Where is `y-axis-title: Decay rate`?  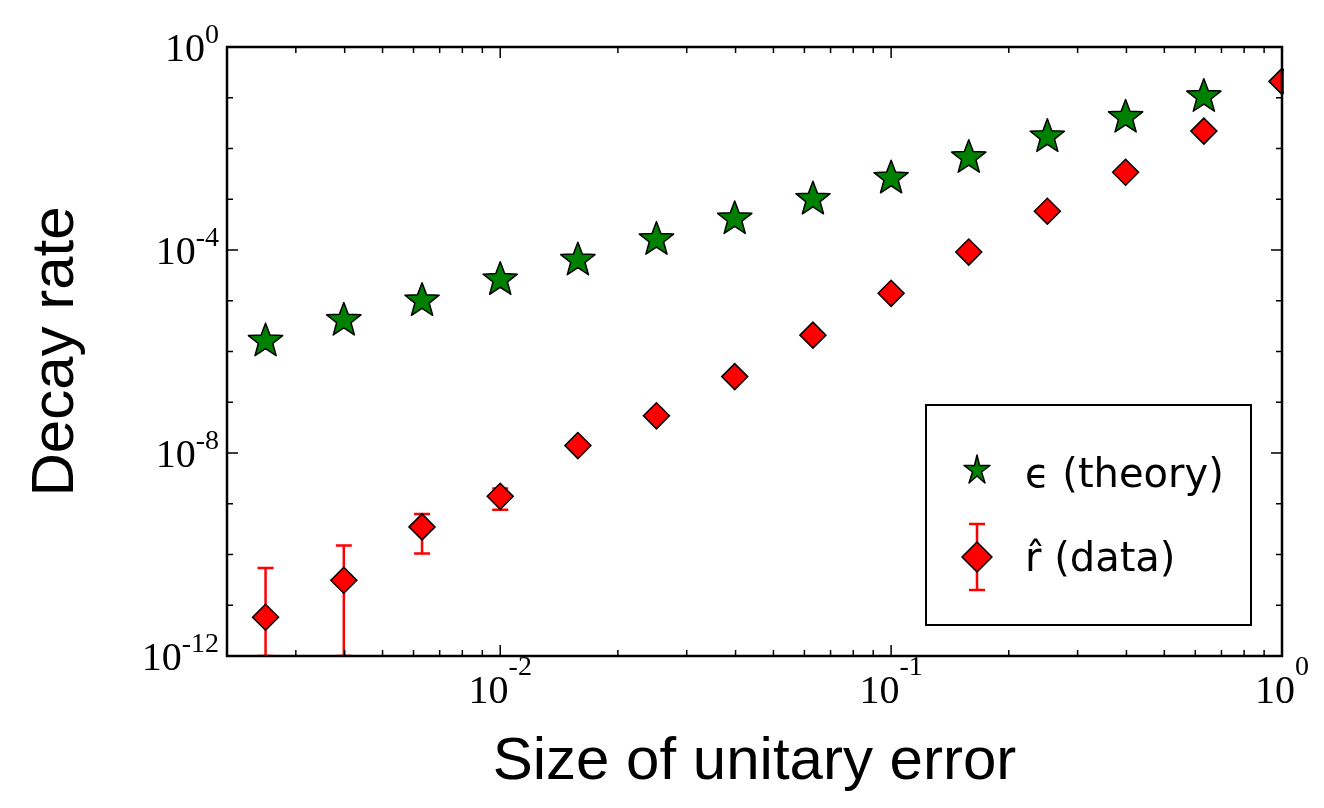
y-axis-title: Decay rate is located at coordinates (52, 351).